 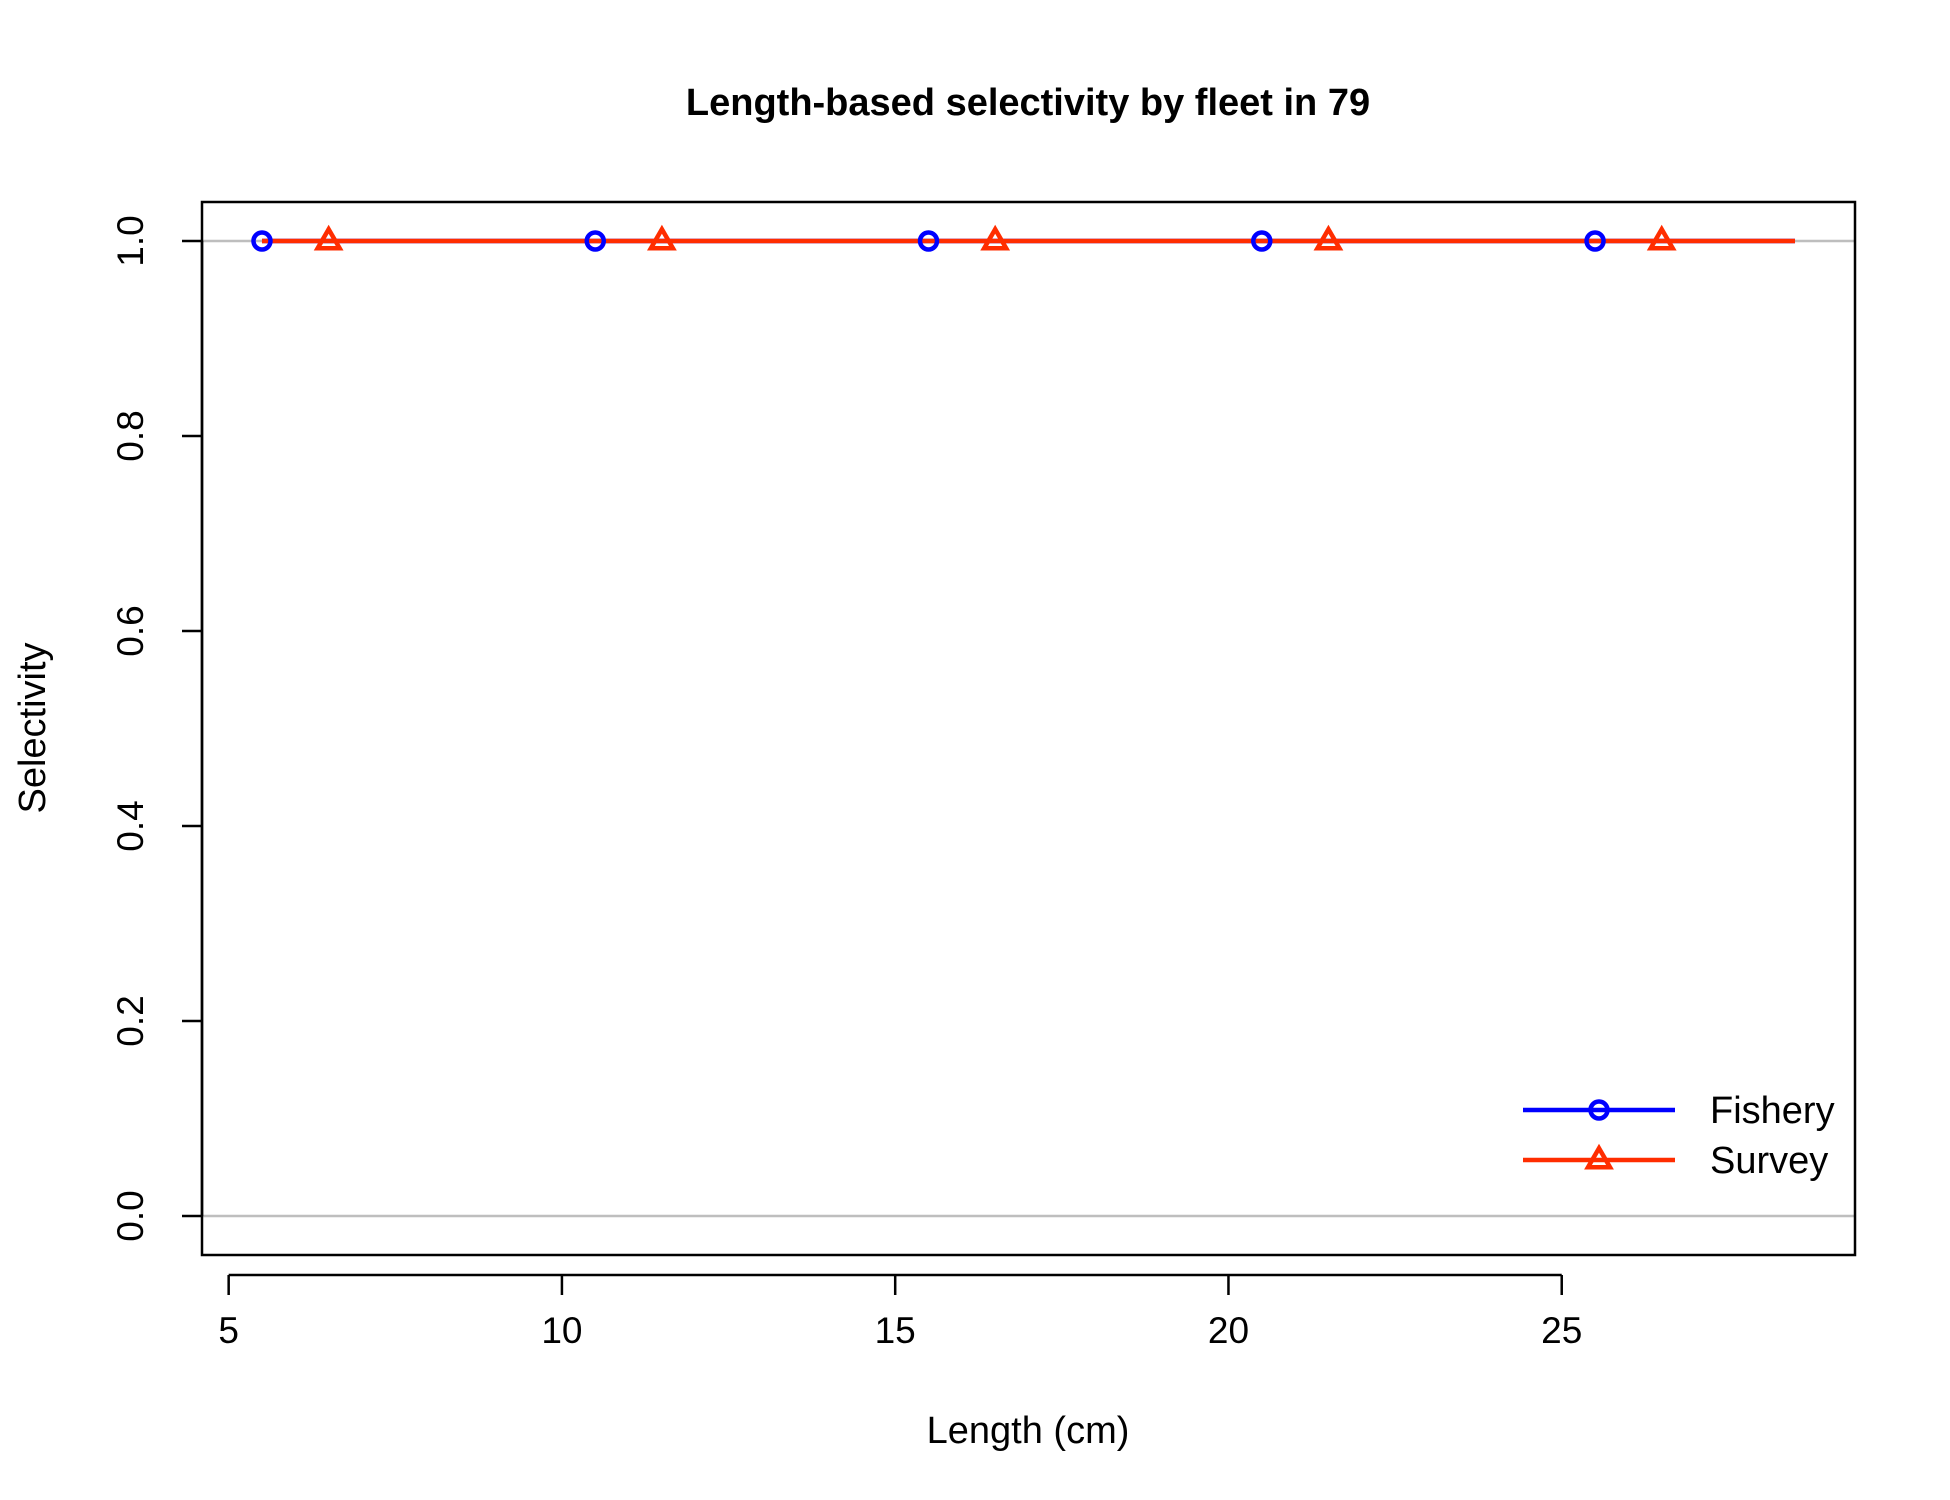 What do you see at coordinates (1772, 1111) in the screenshot?
I see `legend-label: Fishery` at bounding box center [1772, 1111].